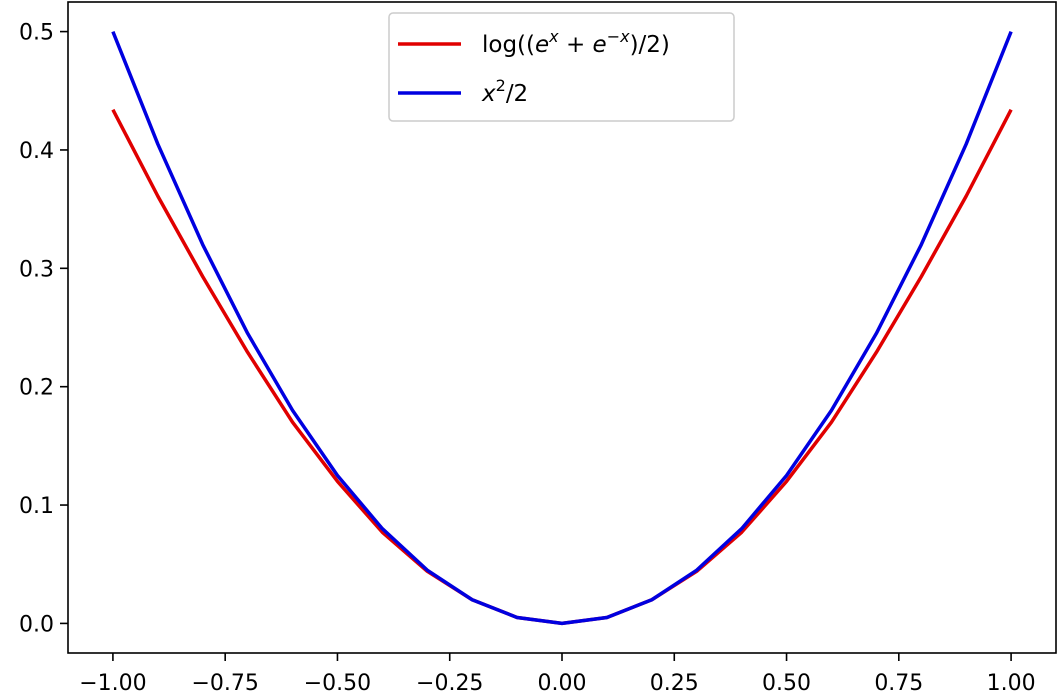 This screenshot has width=1060, height=693. Describe the element at coordinates (337, 682) in the screenshot. I see `x-tick-label: −0.50` at that location.